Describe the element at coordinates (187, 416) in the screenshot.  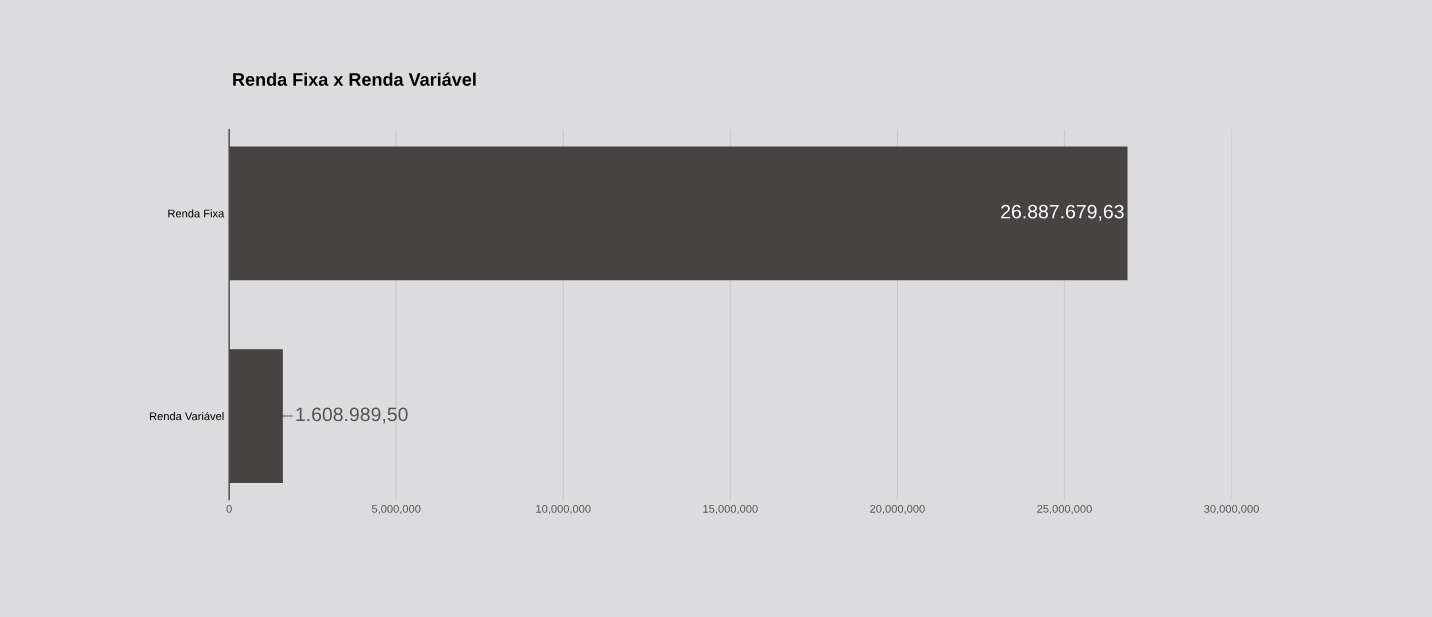
I see `y-tick-label: Renda Variável` at that location.